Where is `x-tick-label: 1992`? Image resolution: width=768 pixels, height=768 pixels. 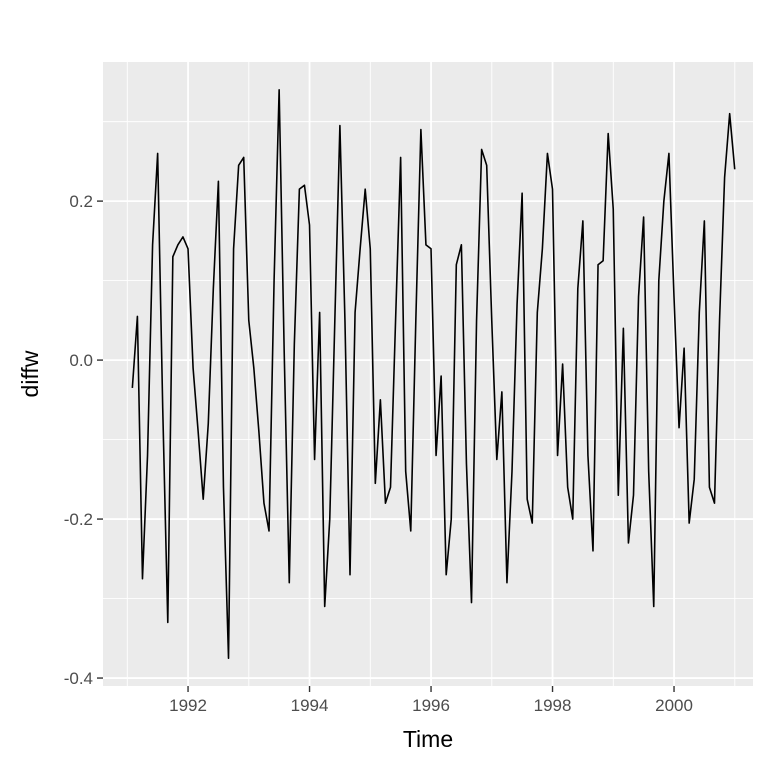
x-tick-label: 1992 is located at coordinates (188, 705).